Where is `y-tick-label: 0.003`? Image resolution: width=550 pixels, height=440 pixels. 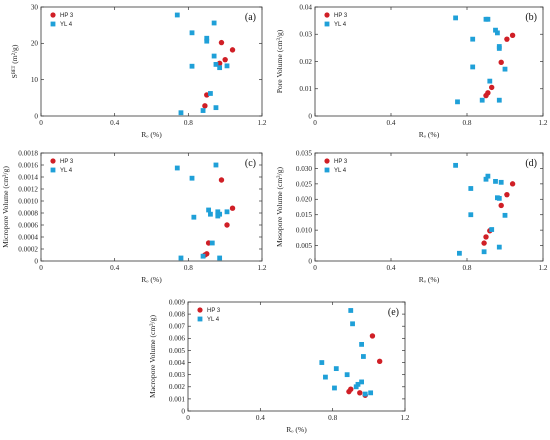
y-tick-label: 0.003 is located at coordinates (177, 375).